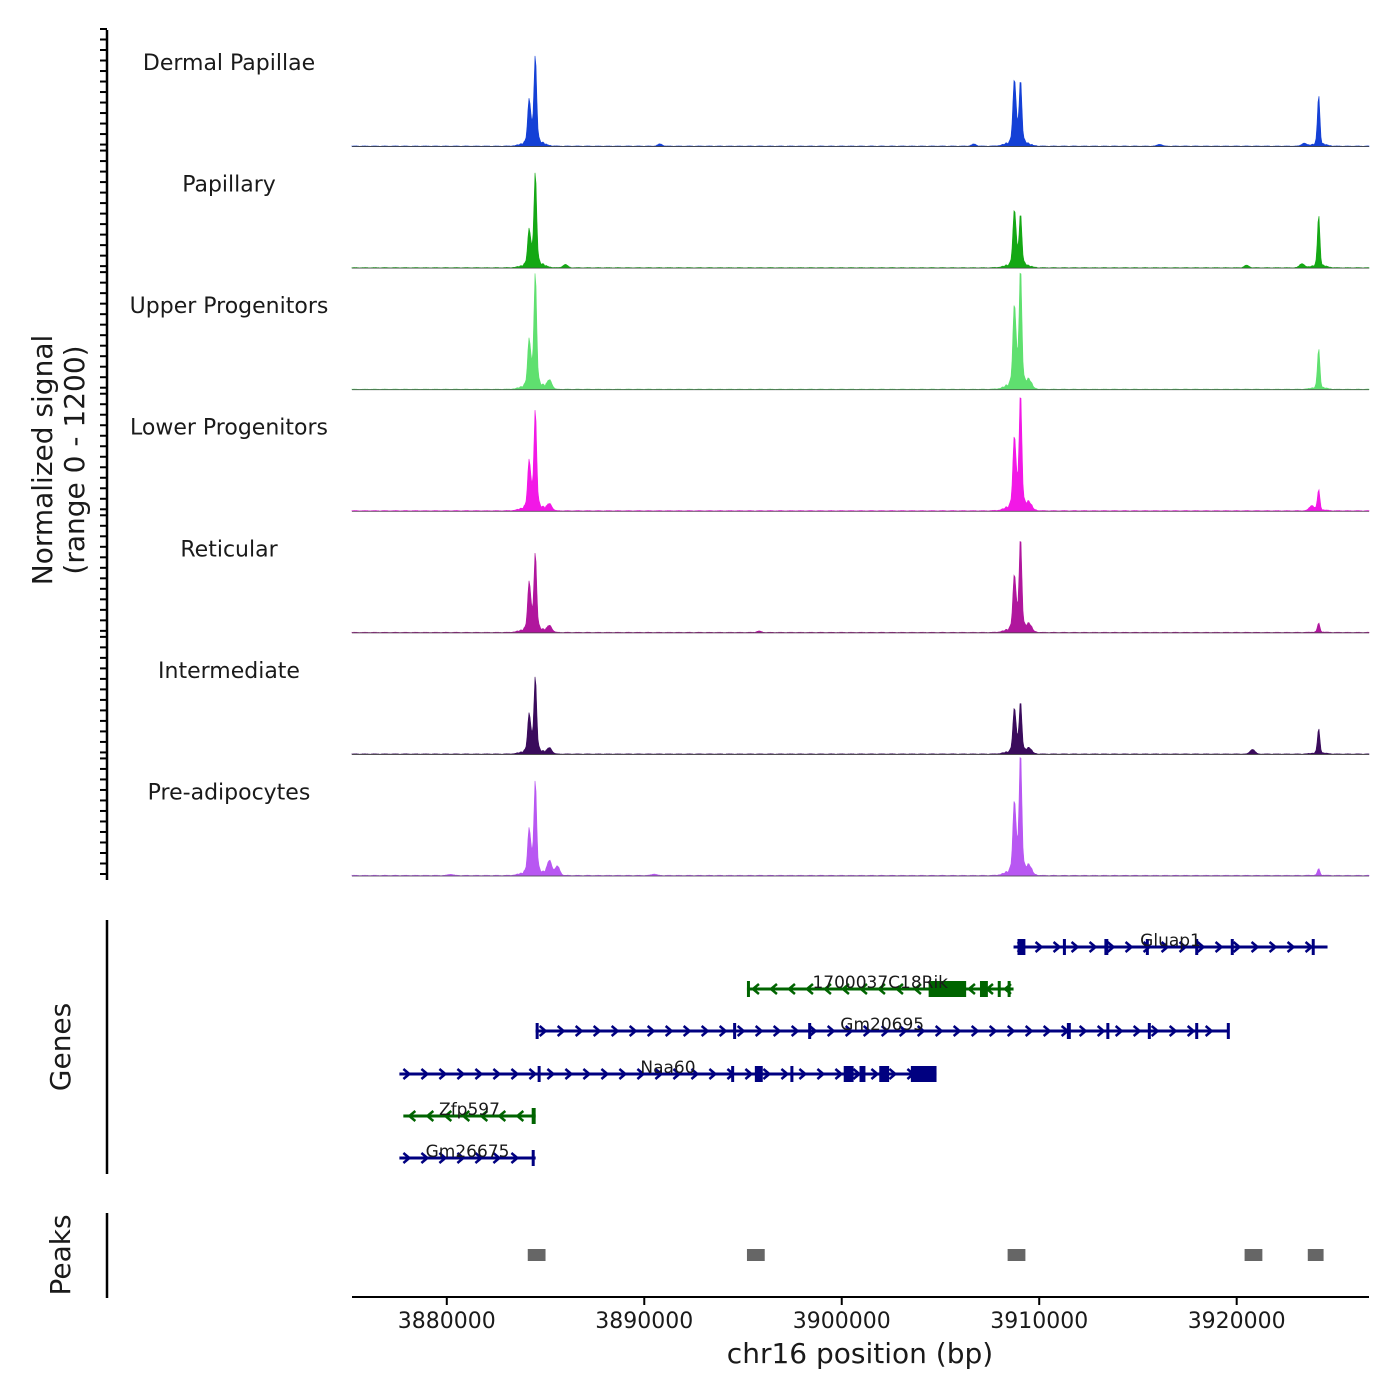 This screenshot has width=1400, height=1400. What do you see at coordinates (229, 306) in the screenshot?
I see `track-label: Upper Progenitors` at bounding box center [229, 306].